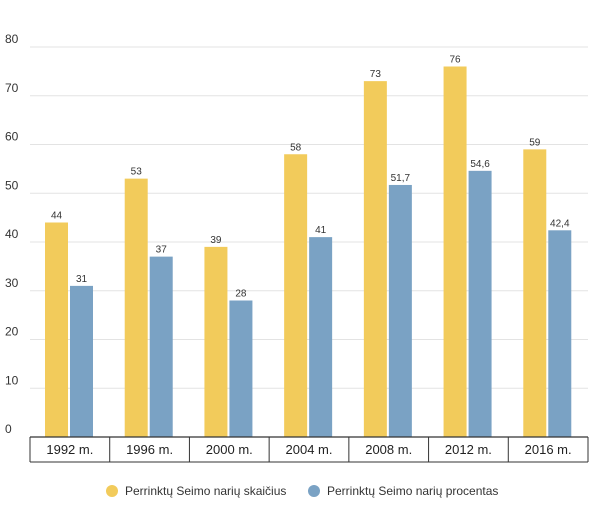 This screenshot has height=507, width=600. I want to click on data-label: 54,6, so click(480, 164).